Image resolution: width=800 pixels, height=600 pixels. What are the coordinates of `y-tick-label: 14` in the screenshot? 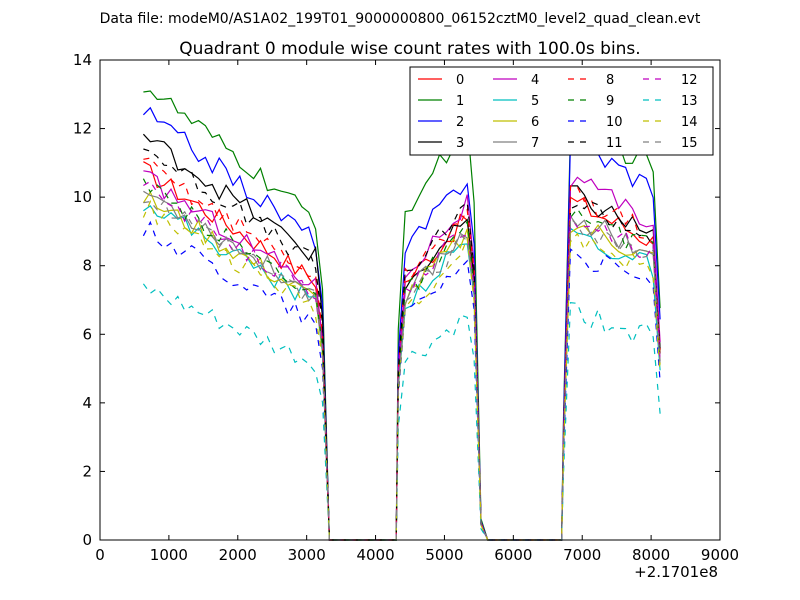 It's located at (82, 60).